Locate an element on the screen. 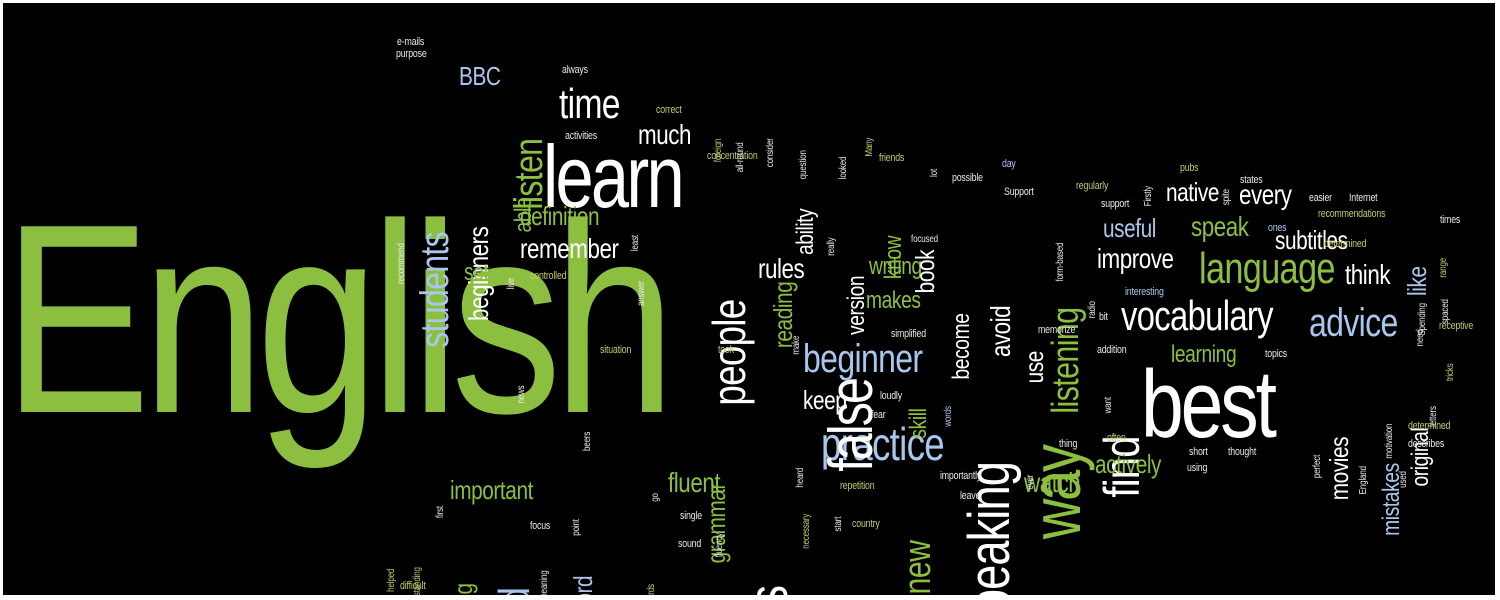 The height and width of the screenshot is (600, 1500). cloud-word: book is located at coordinates (925, 271).